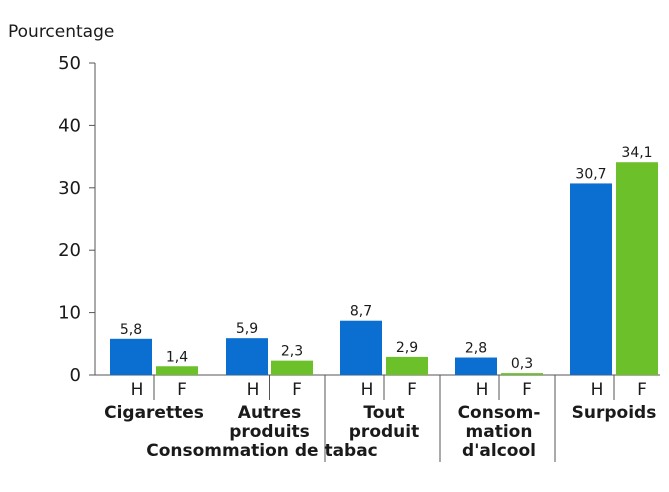 The height and width of the screenshot is (492, 669). I want to click on category-label: Cigarettes, so click(154, 413).